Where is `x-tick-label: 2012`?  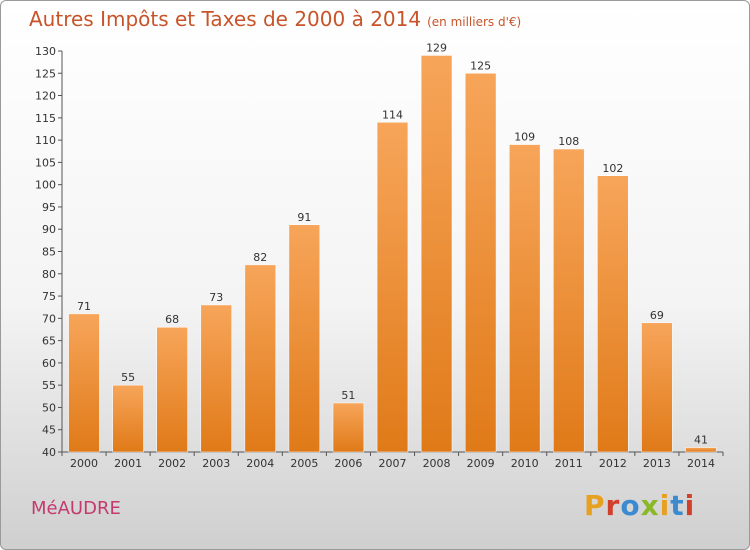 x-tick-label: 2012 is located at coordinates (613, 463).